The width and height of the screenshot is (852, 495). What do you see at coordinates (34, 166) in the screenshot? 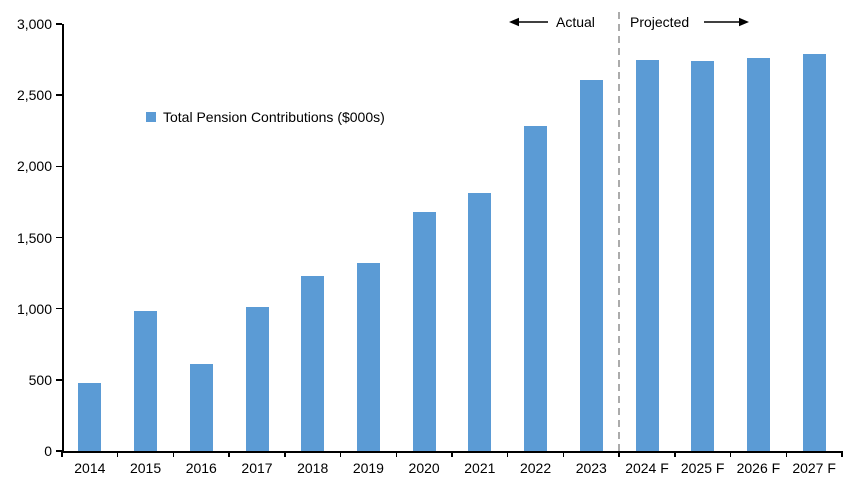
I see `y-axis-label: 2,000` at bounding box center [34, 166].